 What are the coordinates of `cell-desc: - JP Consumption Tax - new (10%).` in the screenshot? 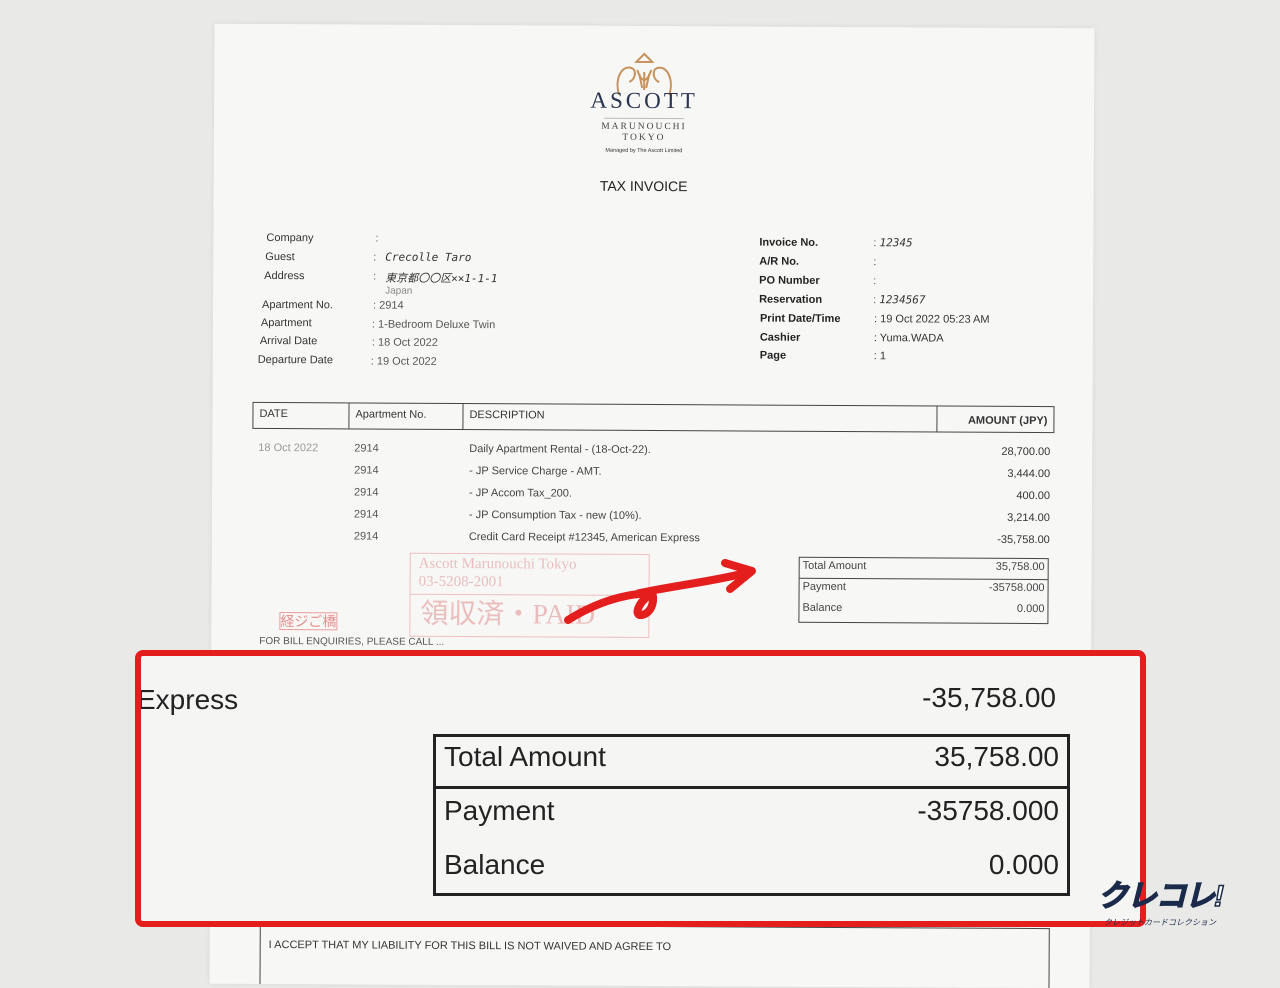 It's located at (555, 515).